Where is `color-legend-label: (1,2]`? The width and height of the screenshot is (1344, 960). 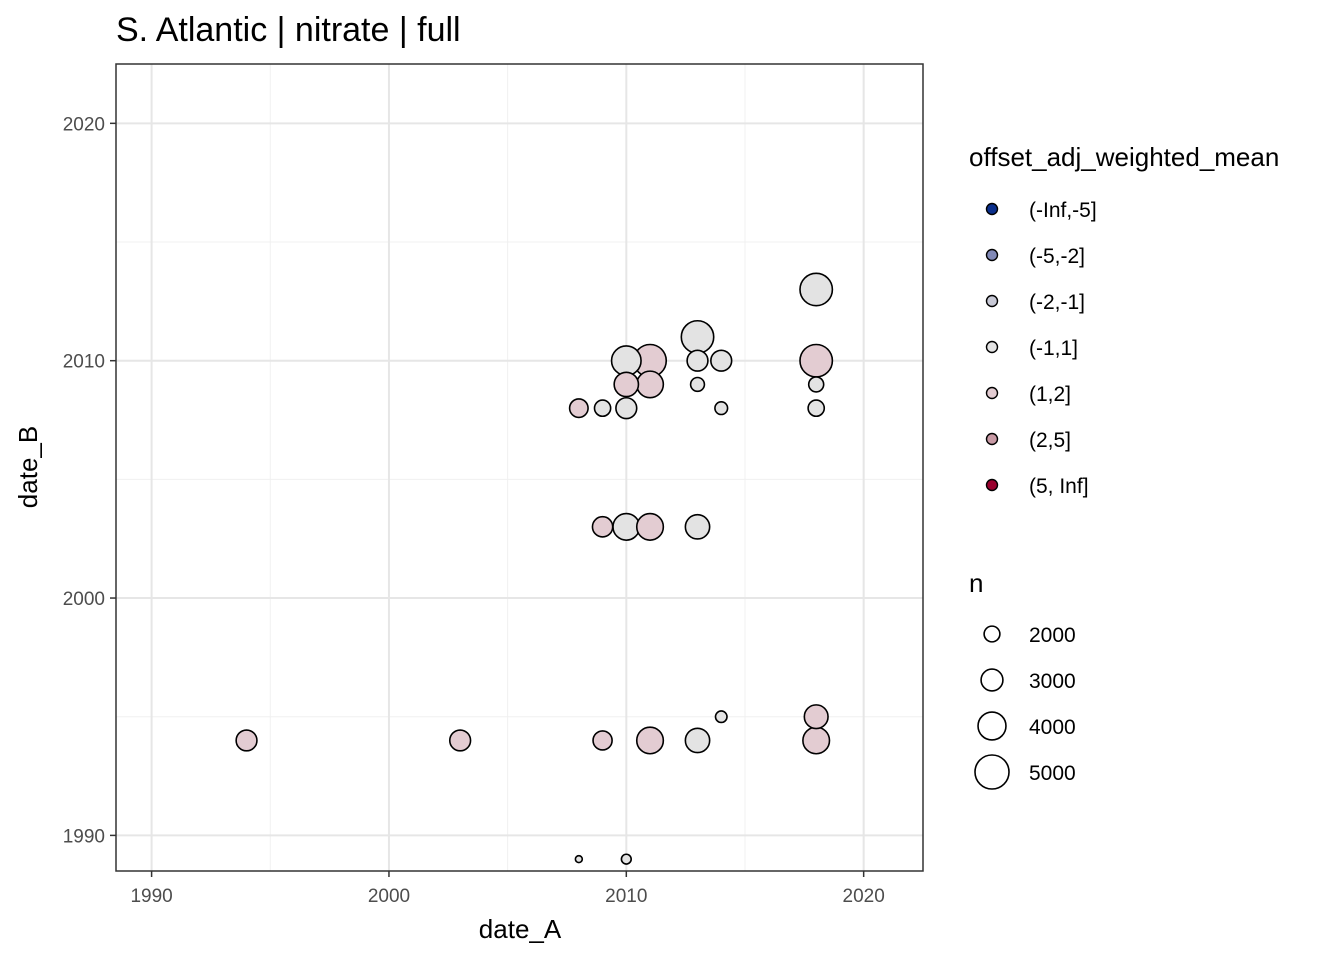 color-legend-label: (1,2] is located at coordinates (1050, 394).